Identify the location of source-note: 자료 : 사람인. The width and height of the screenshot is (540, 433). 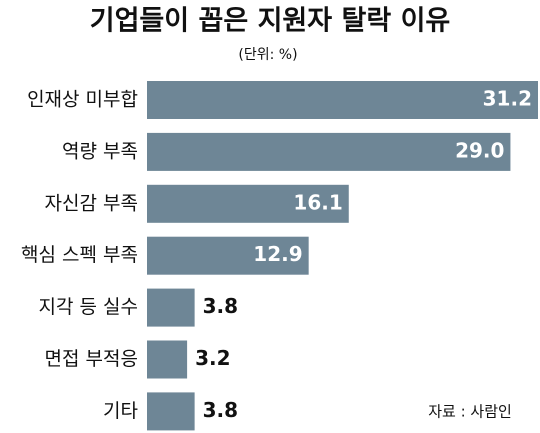
(470, 412).